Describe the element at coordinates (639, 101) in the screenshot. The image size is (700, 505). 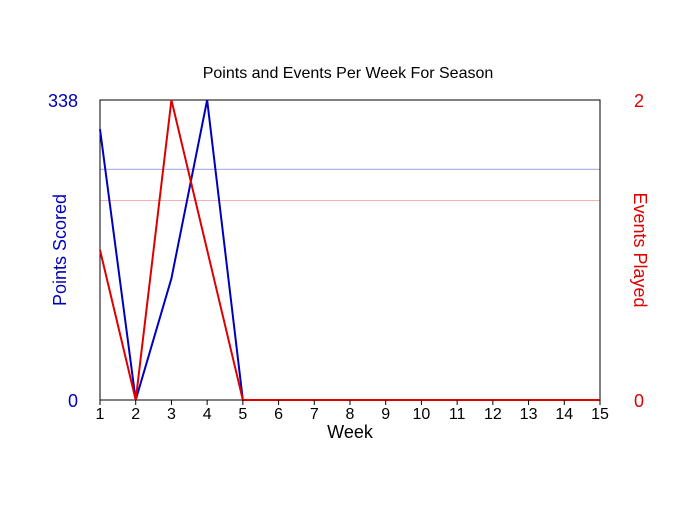
I see `y-right-tick-label: 2` at that location.